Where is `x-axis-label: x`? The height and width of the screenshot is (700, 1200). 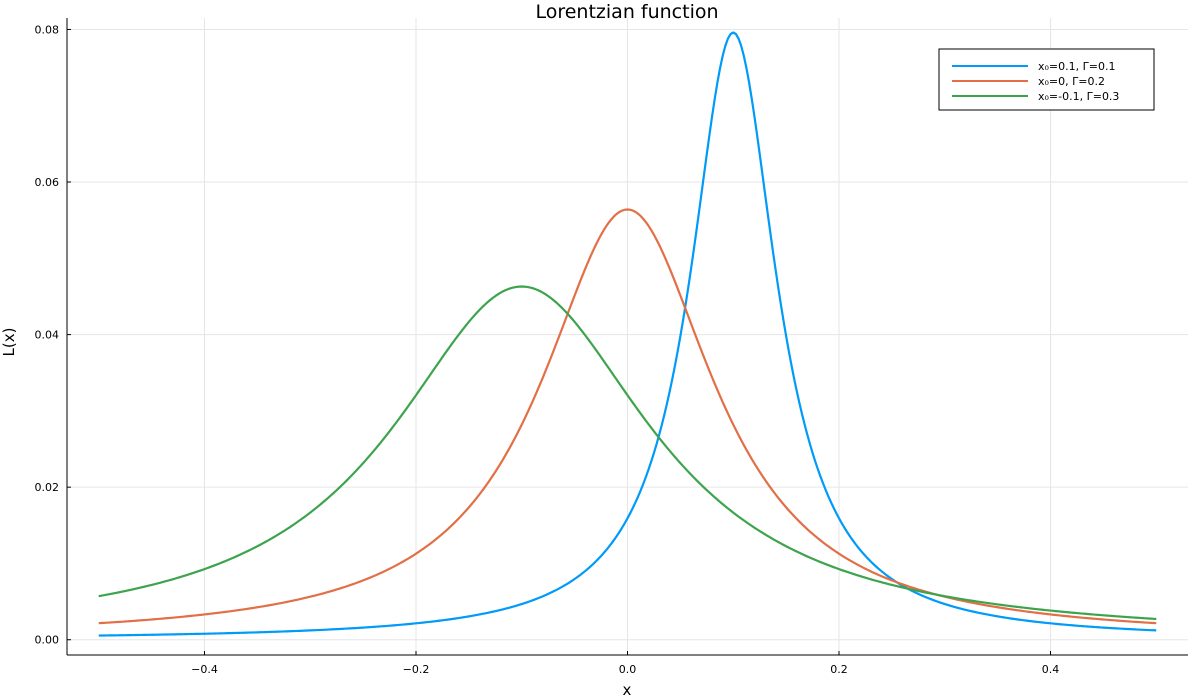 x-axis-label: x is located at coordinates (627, 690).